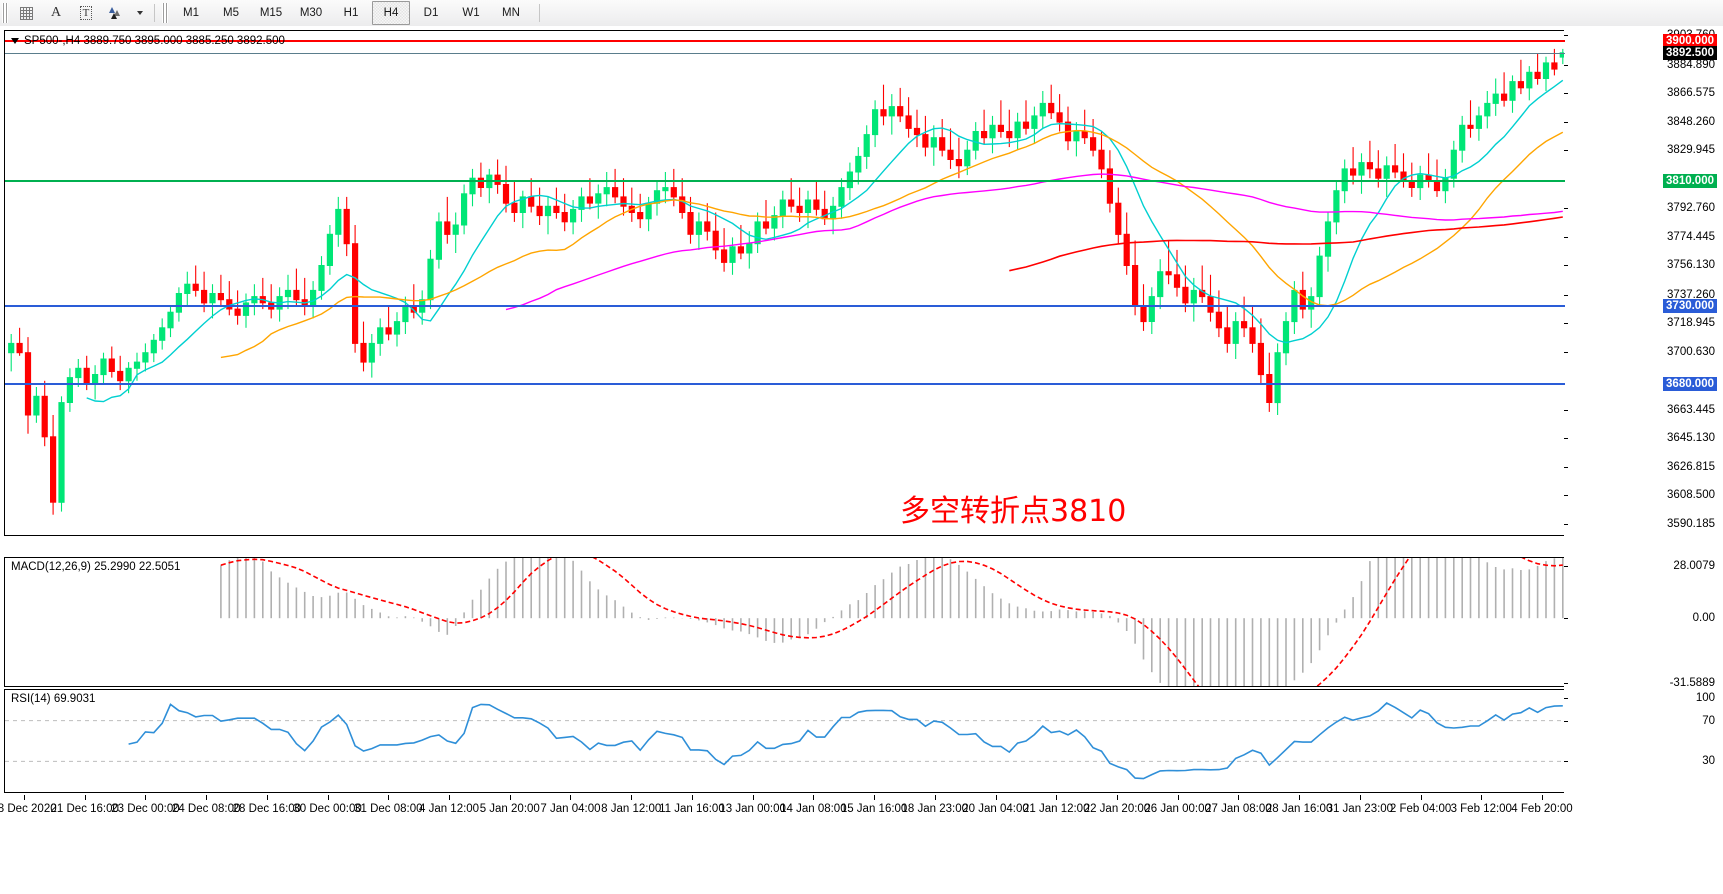 Image resolution: width=1723 pixels, height=894 pixels. What do you see at coordinates (1690, 383) in the screenshot?
I see `price-level-badge-support-3680: 3680.000` at bounding box center [1690, 383].